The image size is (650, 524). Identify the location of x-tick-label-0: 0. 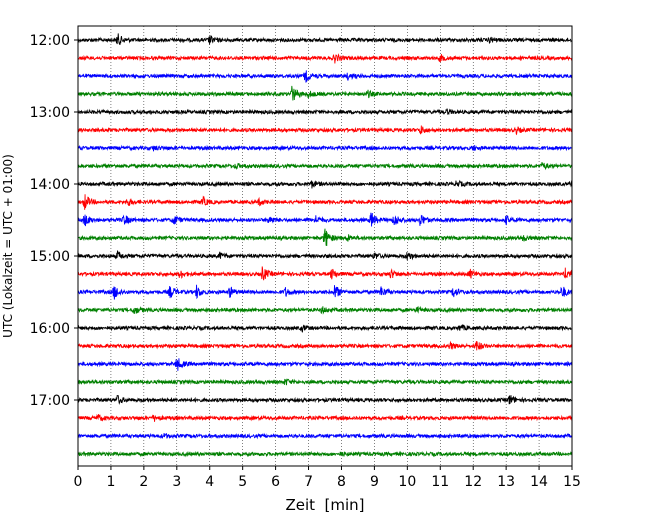
(78, 482).